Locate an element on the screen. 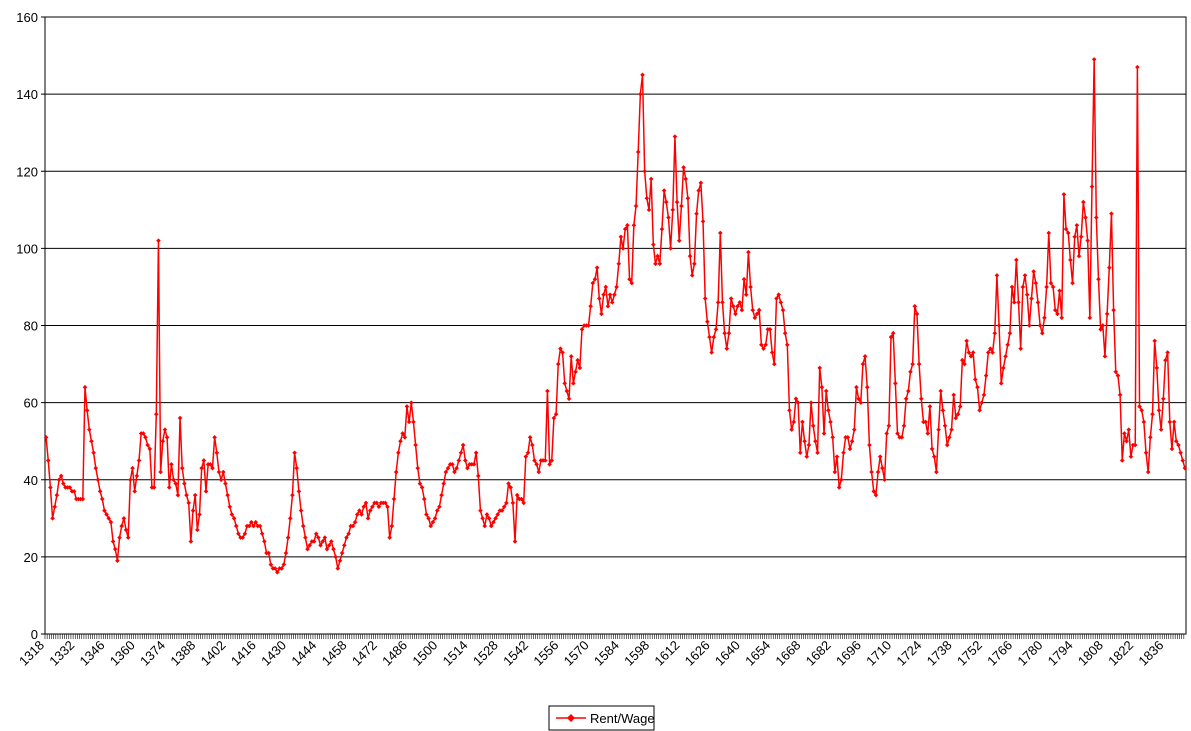  y-tick-label: 60 is located at coordinates (31, 403).